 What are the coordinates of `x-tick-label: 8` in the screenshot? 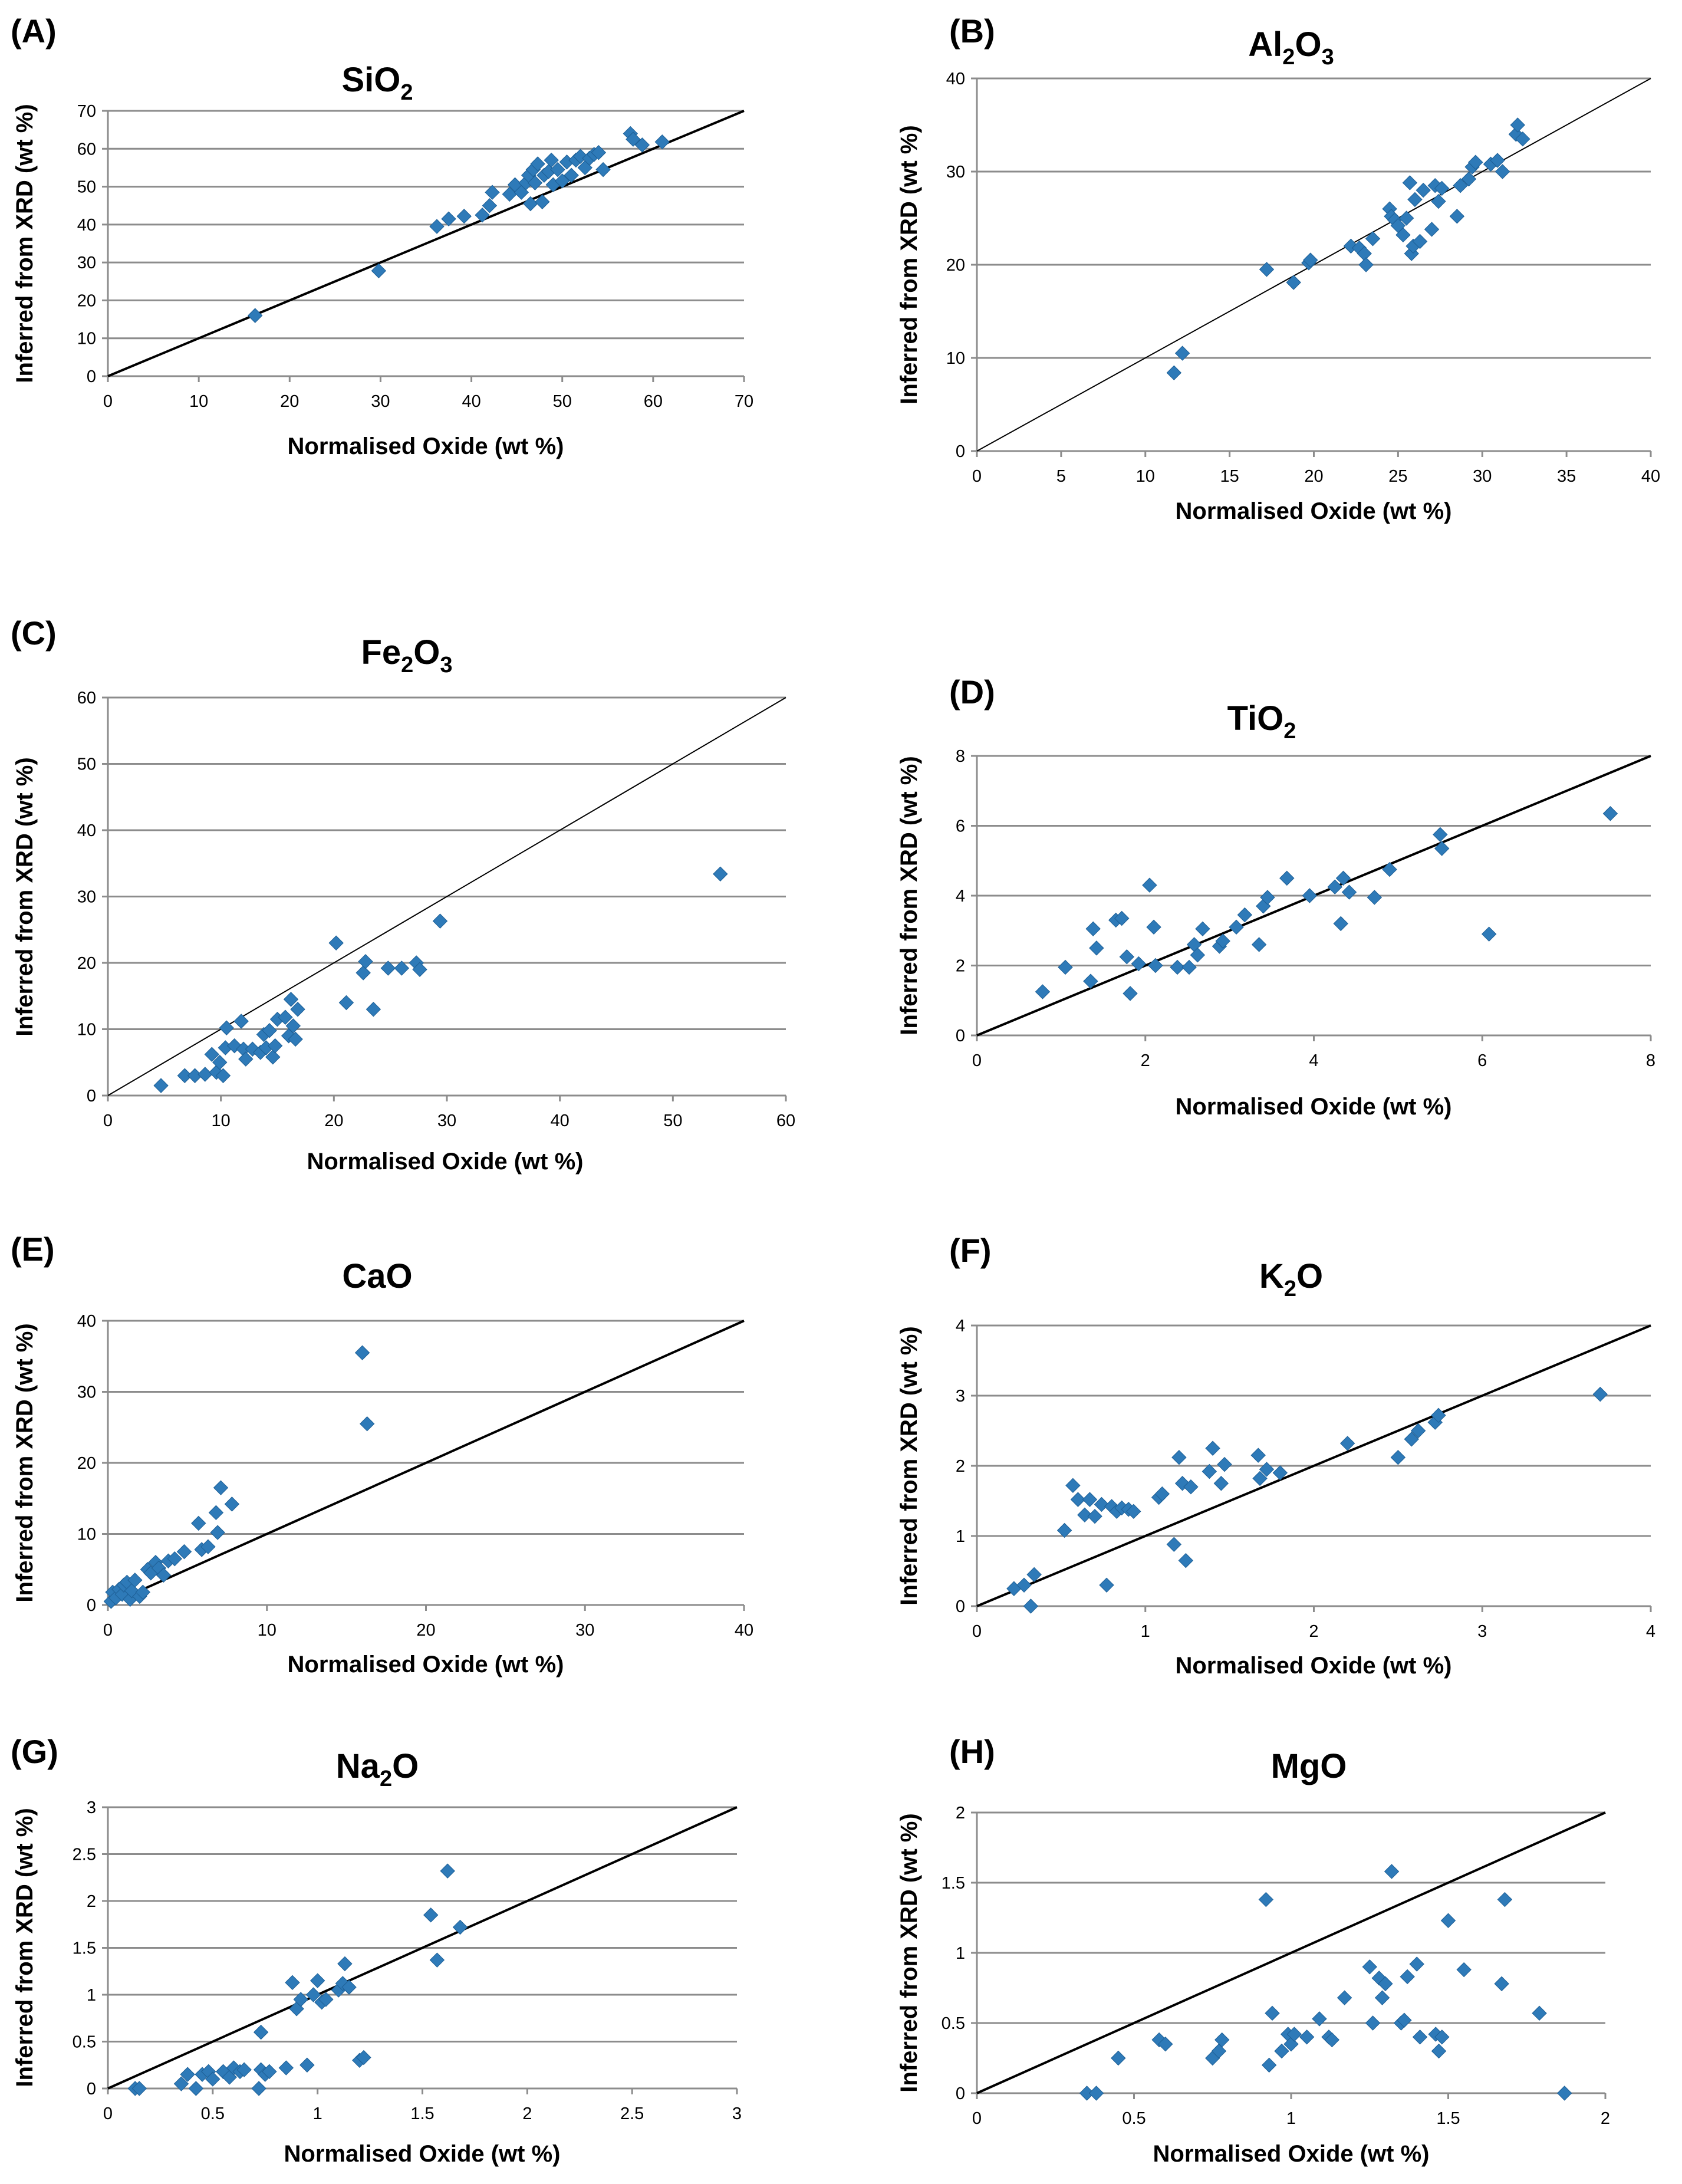 It's located at (1650, 1060).